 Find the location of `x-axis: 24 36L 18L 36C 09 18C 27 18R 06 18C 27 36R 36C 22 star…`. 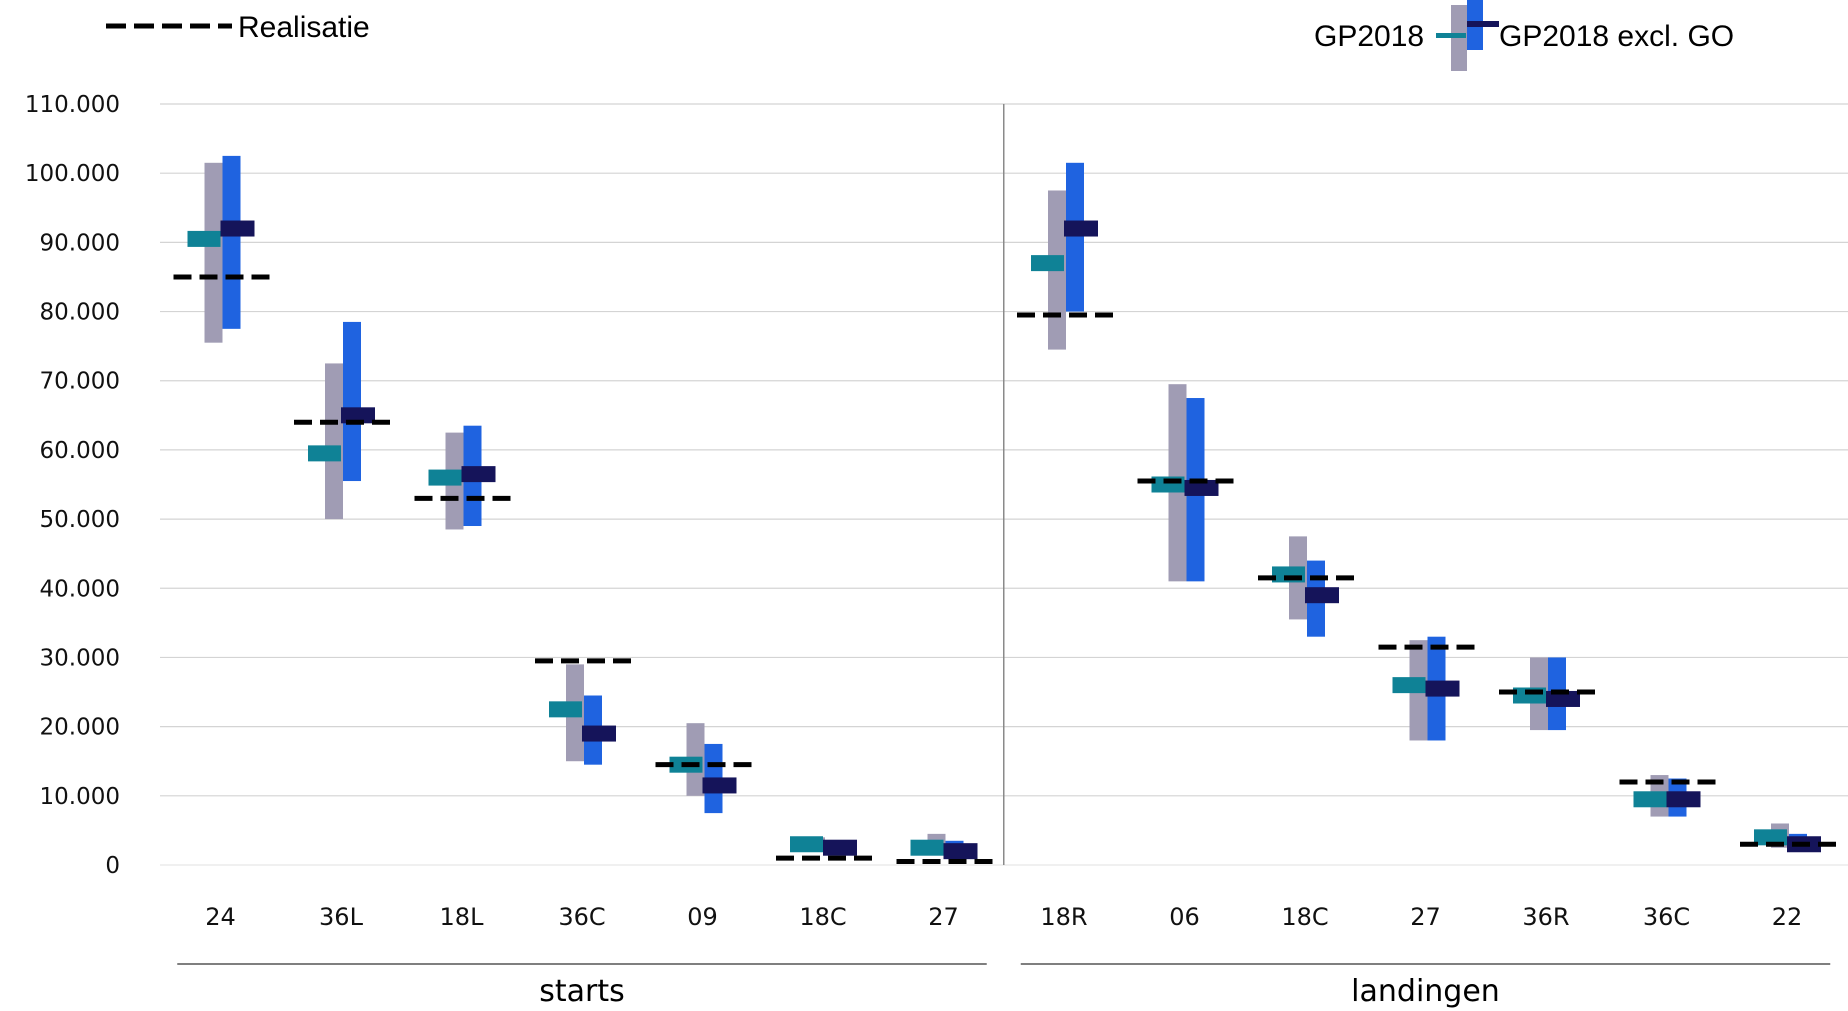

x-axis: 24 36L 18L 36C 09 18C 27 18R 06 18C 27 36R 36C 22 star… is located at coordinates (1004, 956).